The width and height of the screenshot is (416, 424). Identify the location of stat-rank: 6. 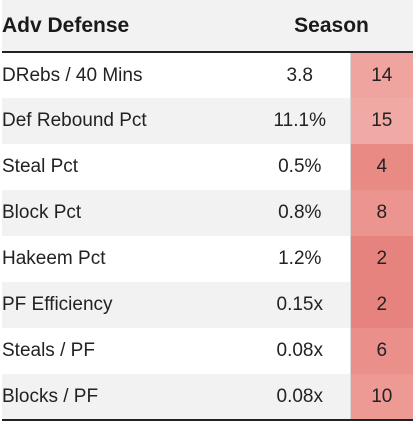
(382, 351).